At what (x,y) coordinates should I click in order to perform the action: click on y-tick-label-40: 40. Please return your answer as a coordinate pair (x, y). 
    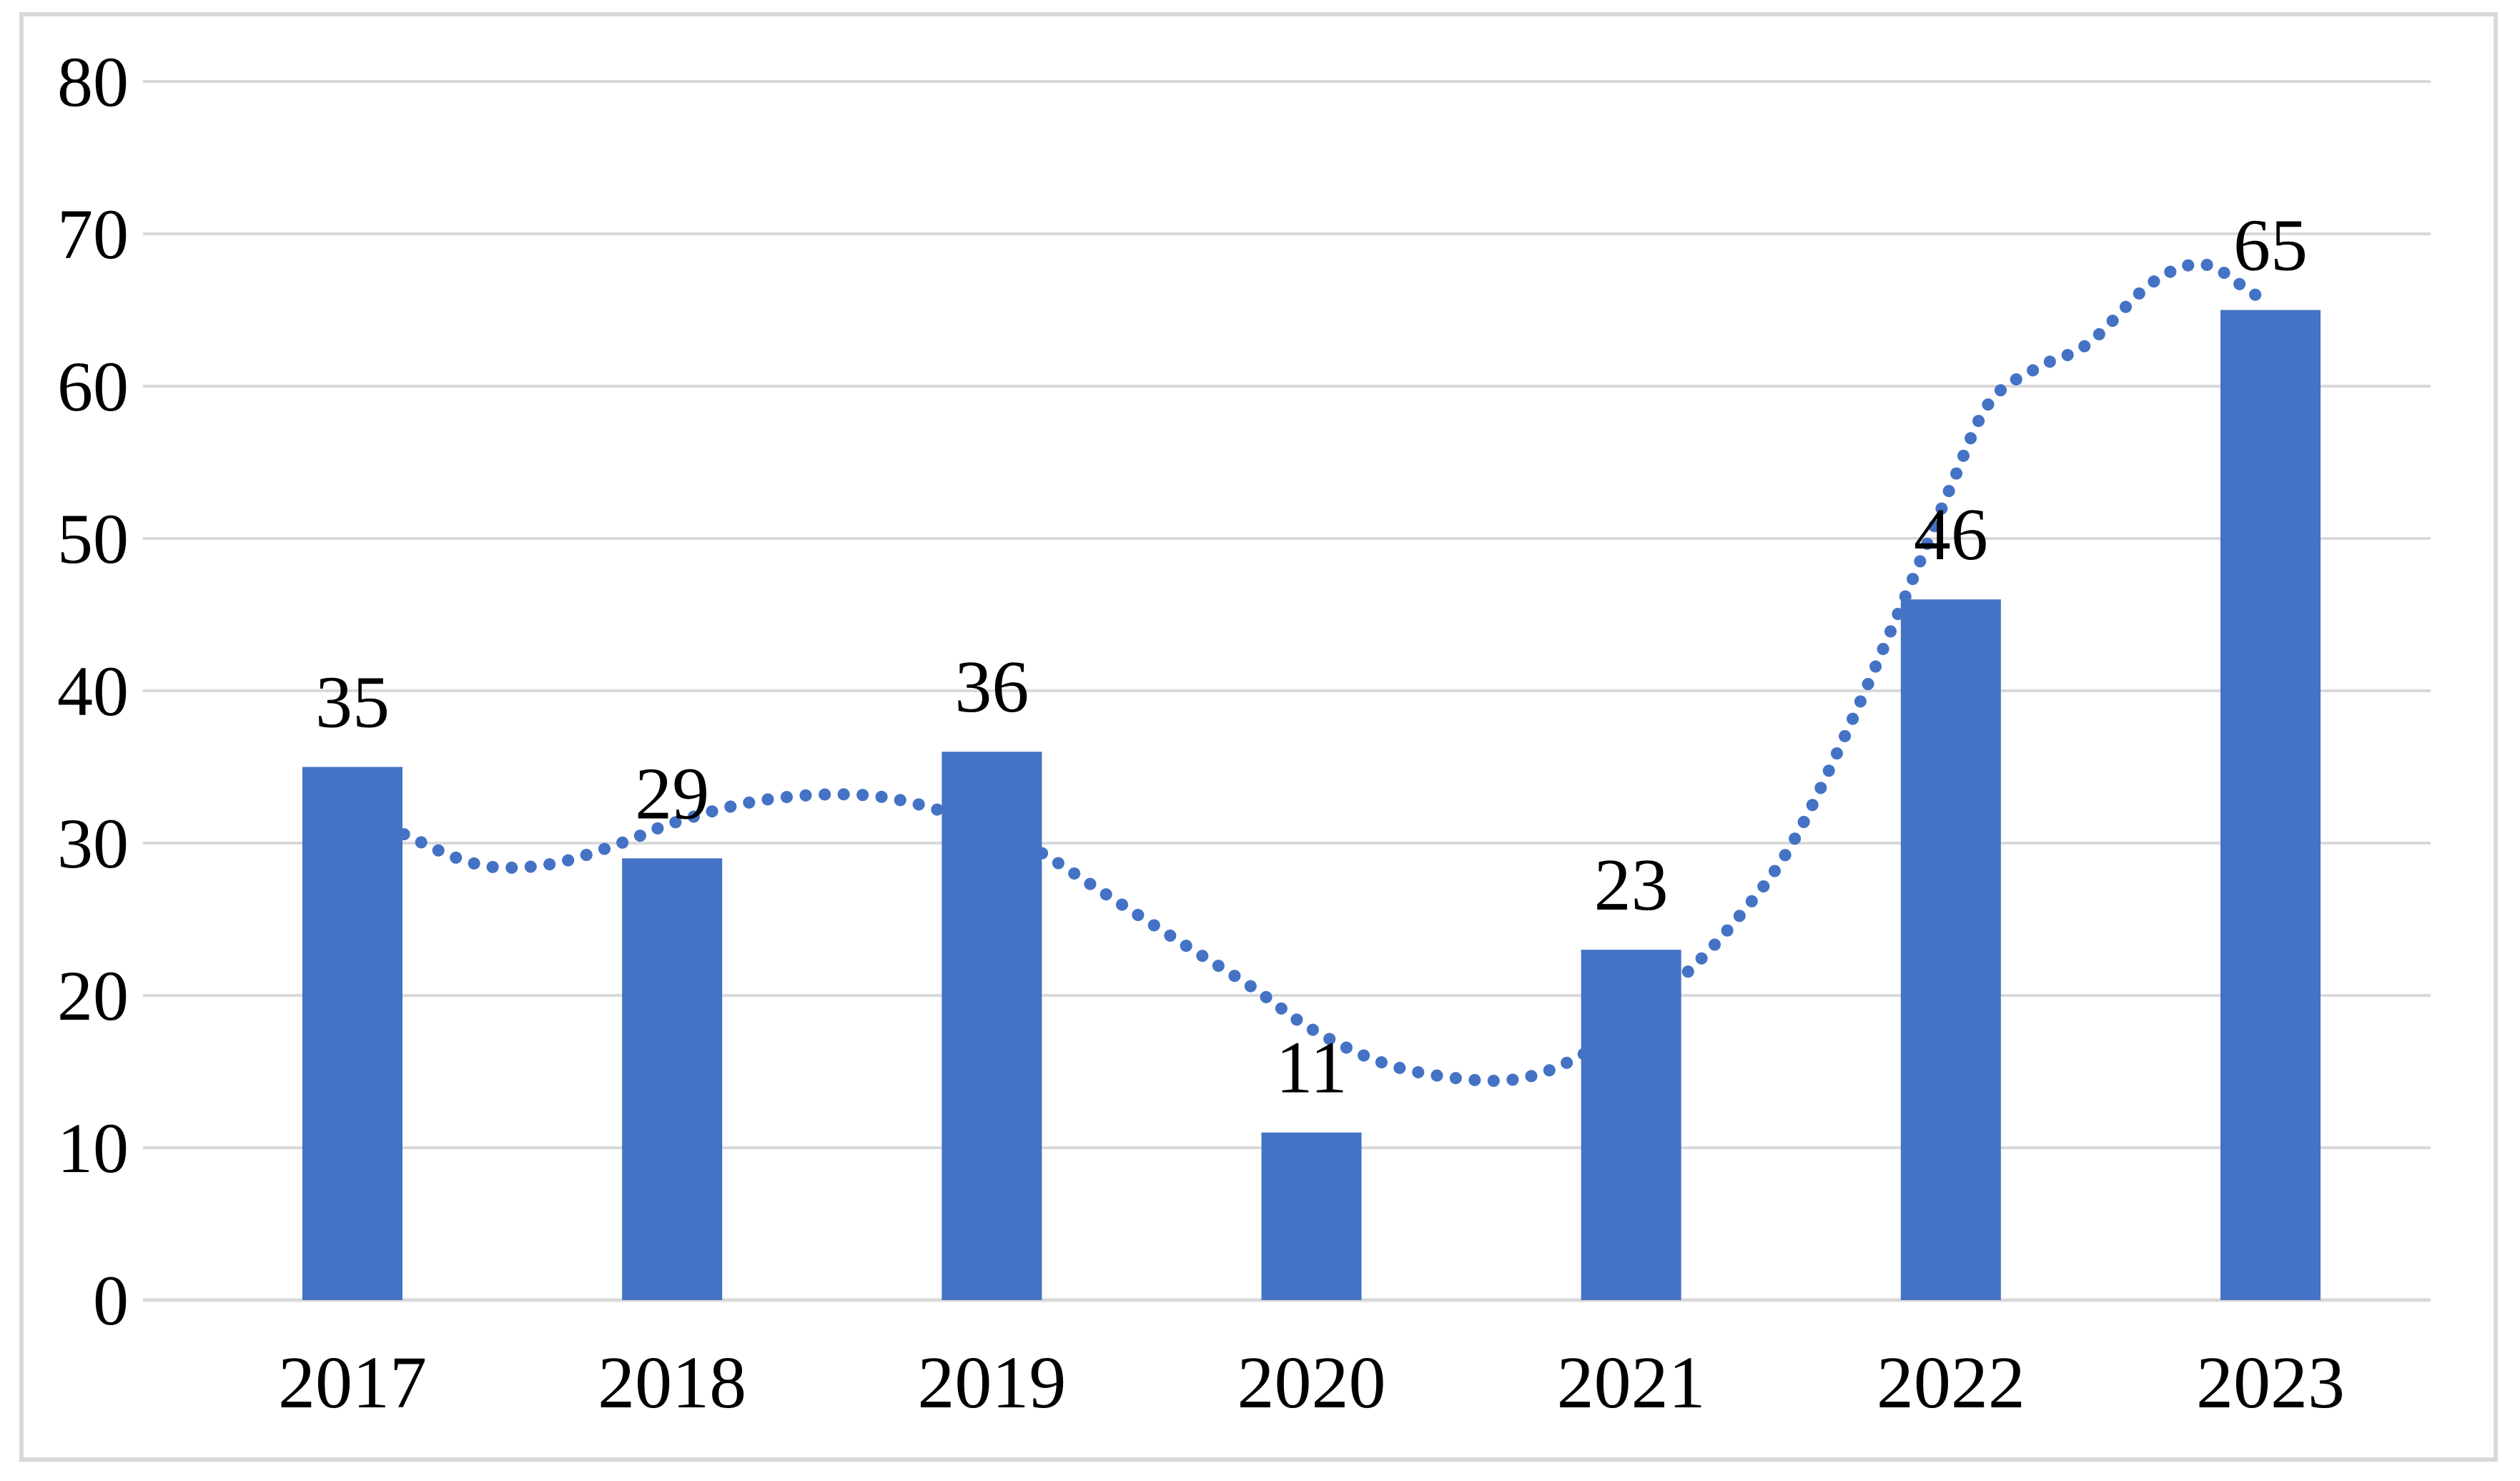
    Looking at the image, I should click on (93, 691).